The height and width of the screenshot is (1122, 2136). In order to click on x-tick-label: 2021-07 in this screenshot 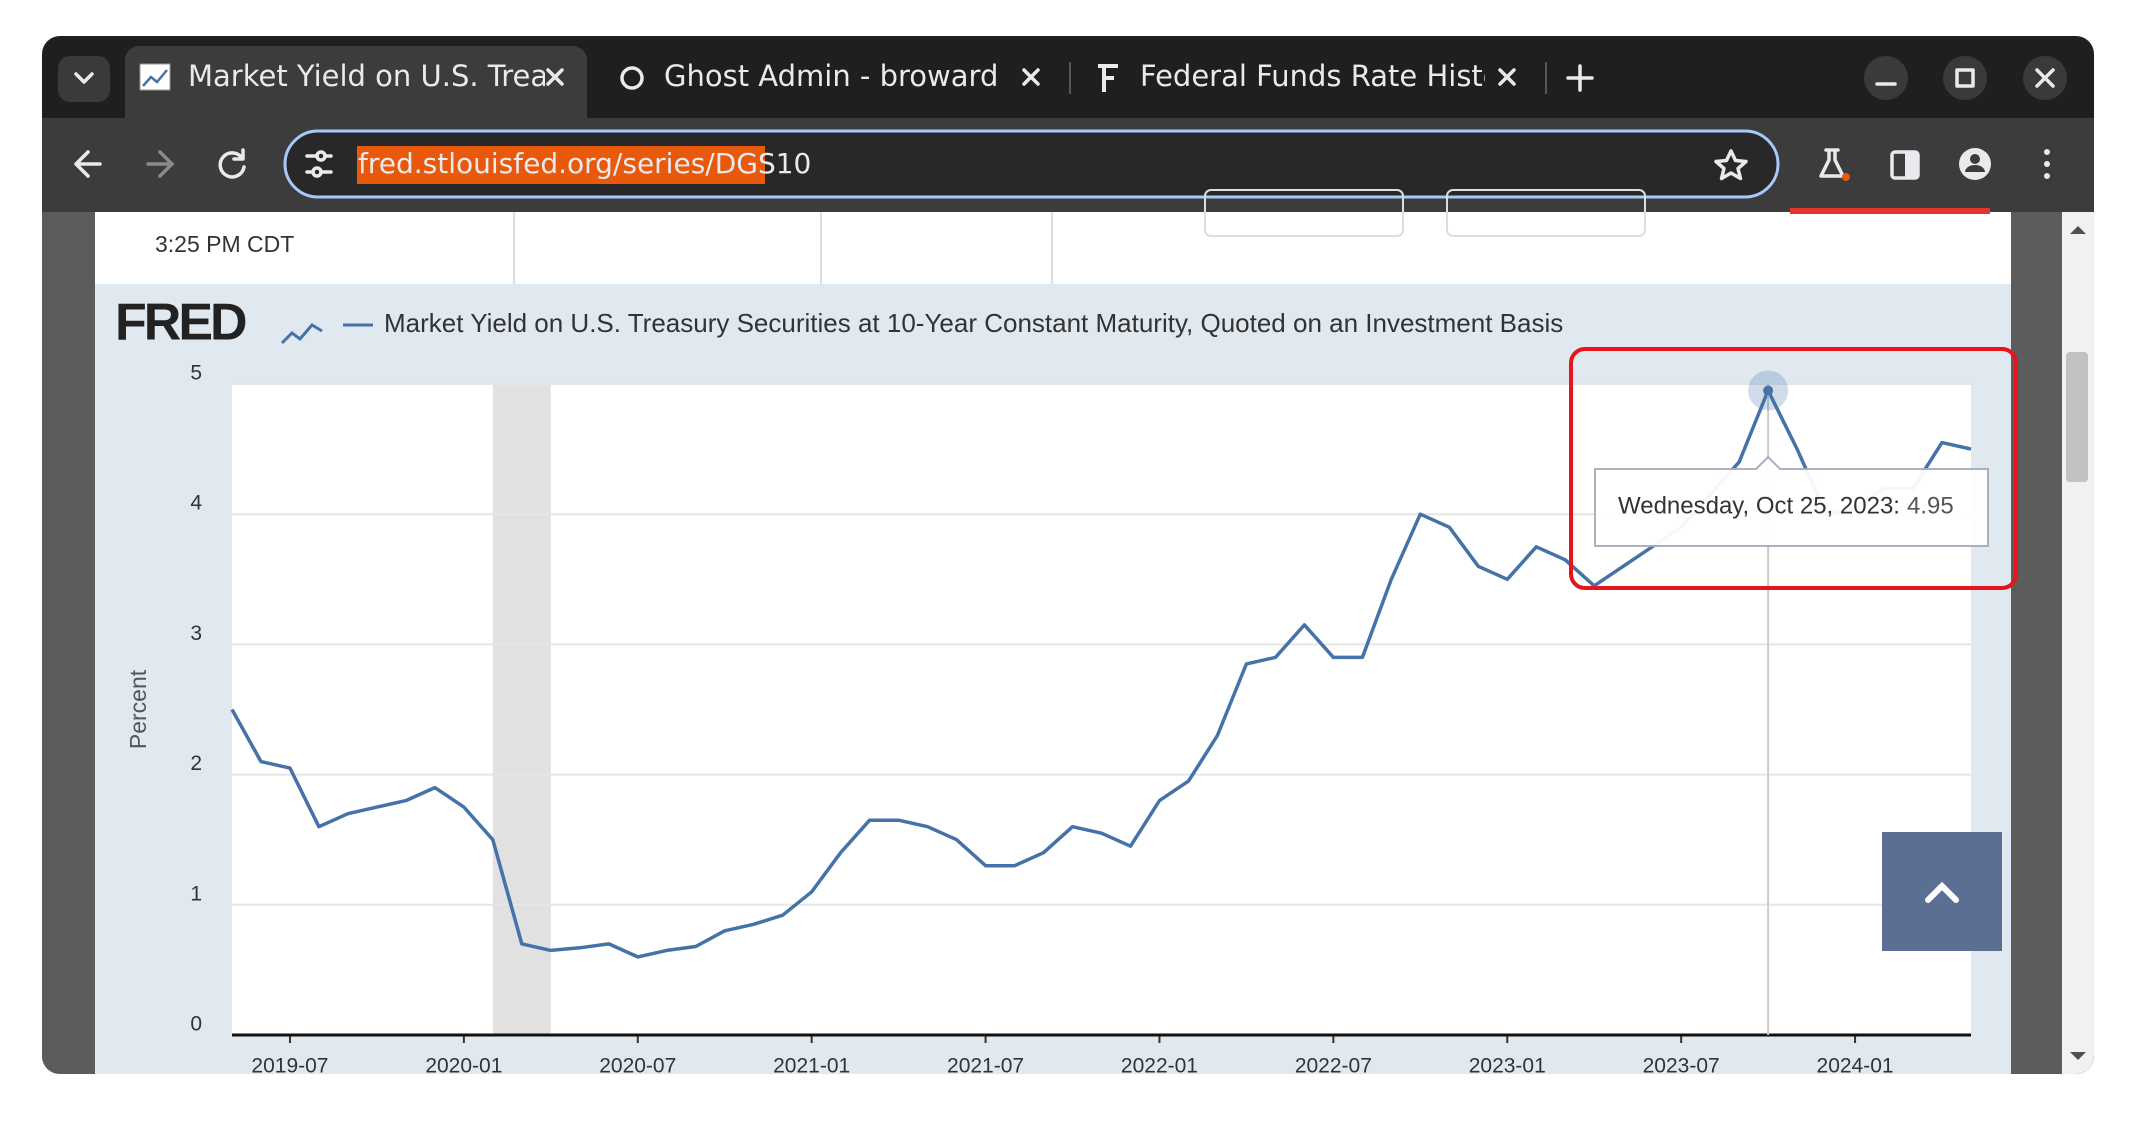, I will do `click(985, 1066)`.